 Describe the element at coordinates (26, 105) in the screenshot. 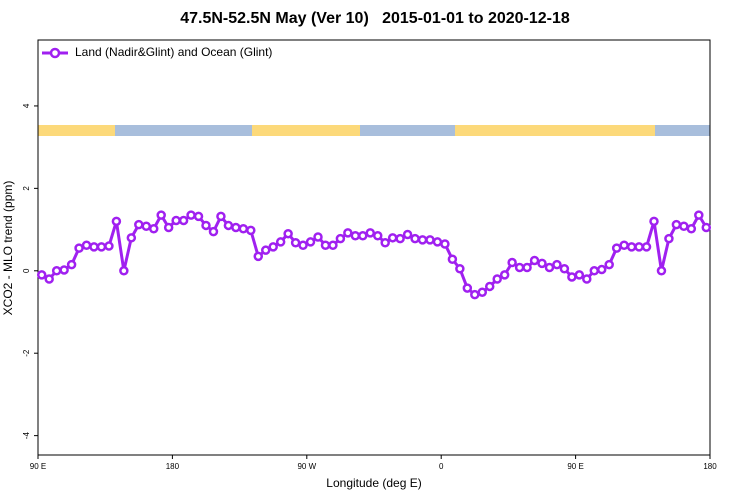

I see `y-tick-label: 4` at that location.